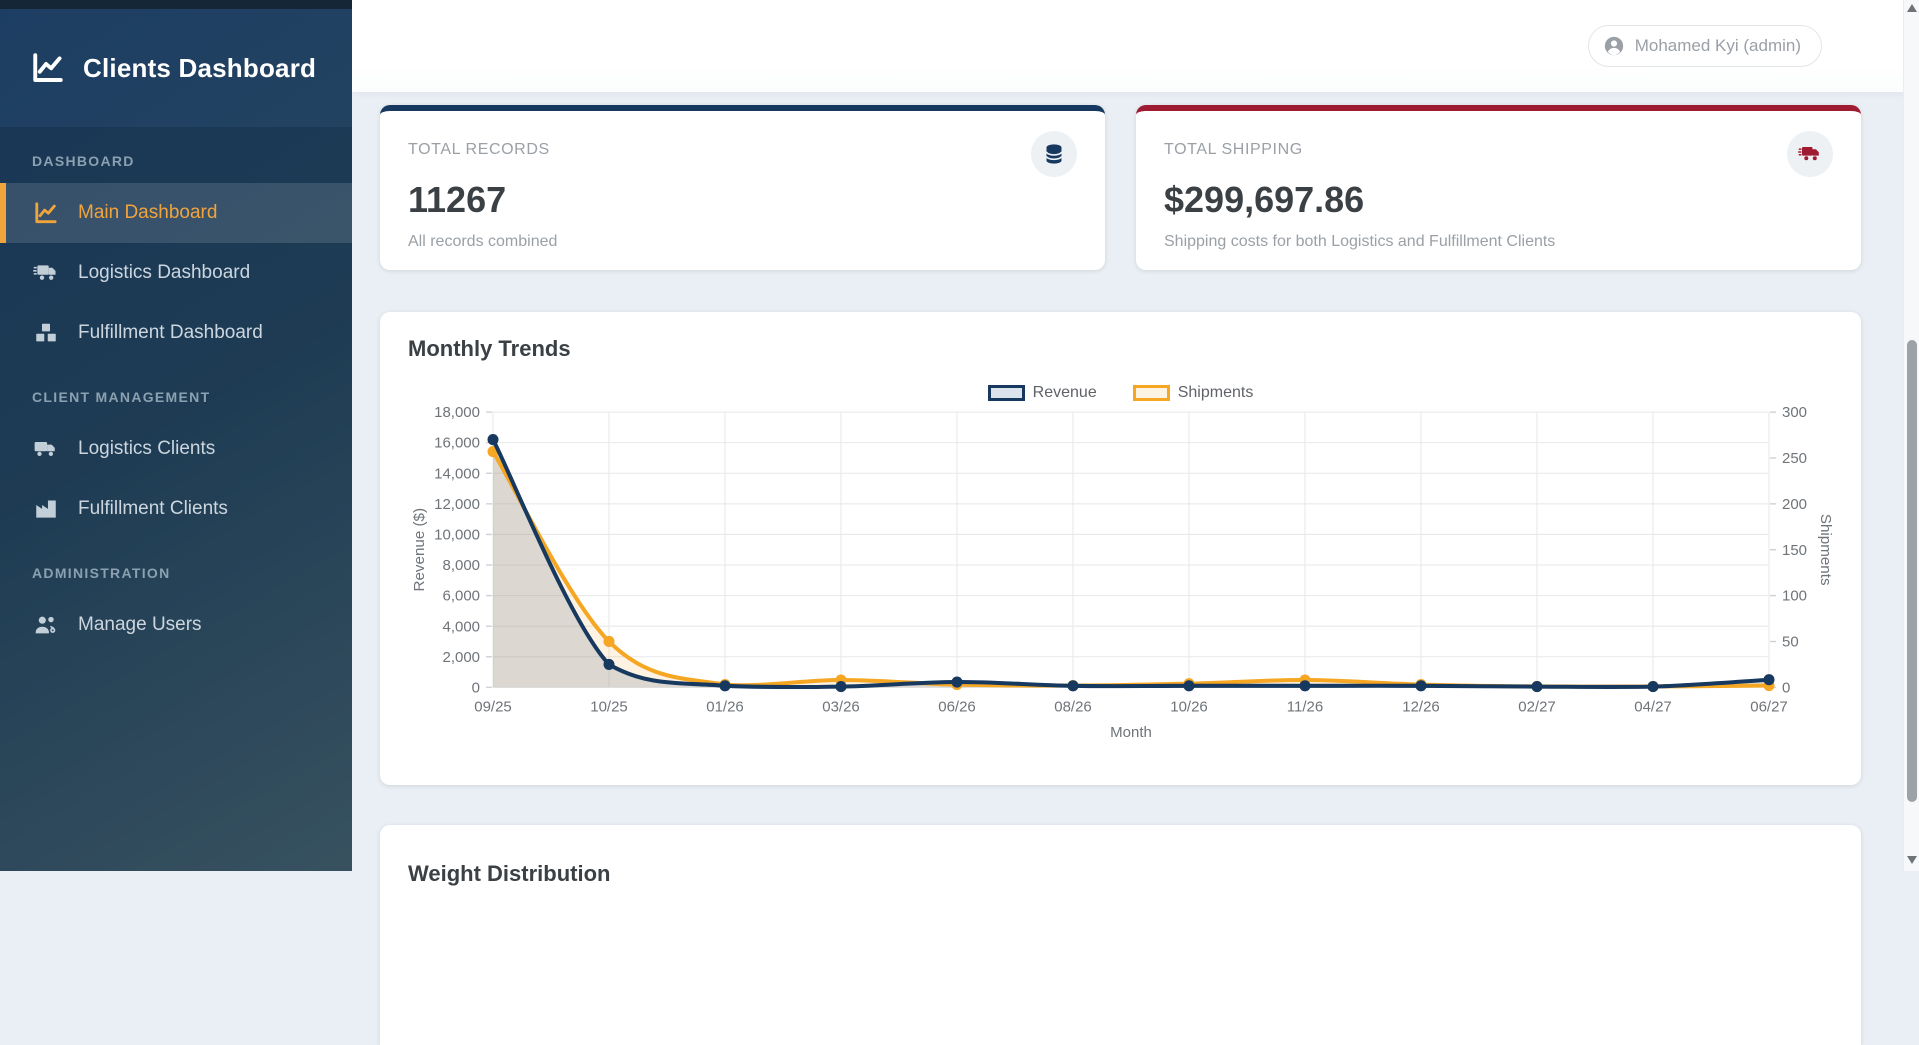 The width and height of the screenshot is (1919, 1045). I want to click on sidebar-item-logistics-dashboard: Logistics Dashboard, so click(176, 273).